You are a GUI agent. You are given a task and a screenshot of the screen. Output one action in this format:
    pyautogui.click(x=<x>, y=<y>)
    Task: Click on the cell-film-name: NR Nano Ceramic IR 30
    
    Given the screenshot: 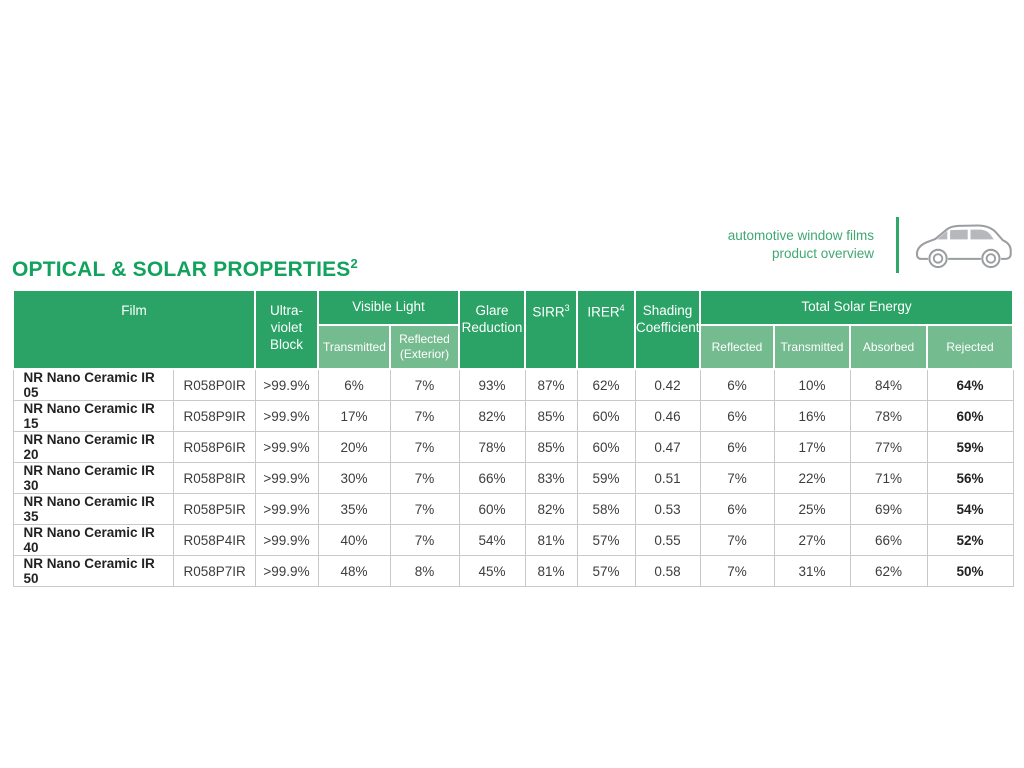 What is the action you would take?
    pyautogui.click(x=93, y=478)
    